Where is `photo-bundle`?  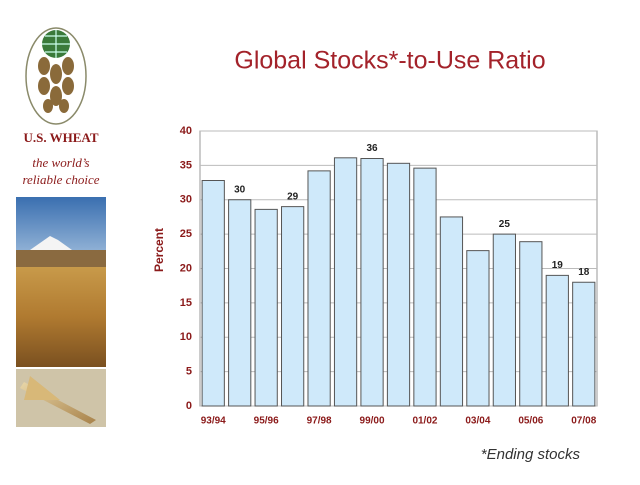 photo-bundle is located at coordinates (61, 398).